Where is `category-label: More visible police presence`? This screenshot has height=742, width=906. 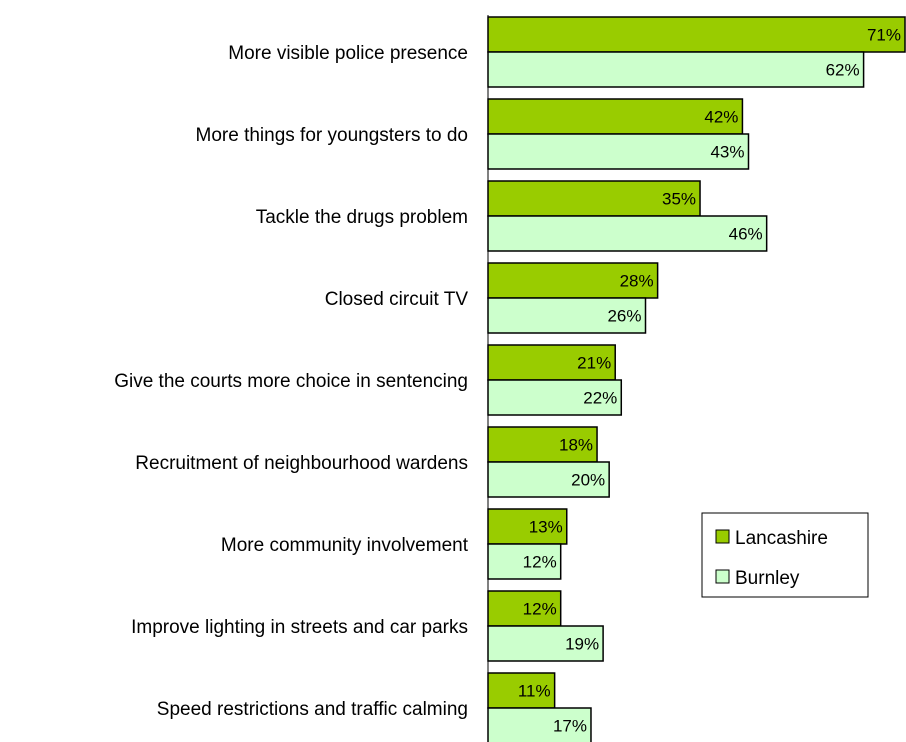
category-label: More visible police presence is located at coordinates (348, 53).